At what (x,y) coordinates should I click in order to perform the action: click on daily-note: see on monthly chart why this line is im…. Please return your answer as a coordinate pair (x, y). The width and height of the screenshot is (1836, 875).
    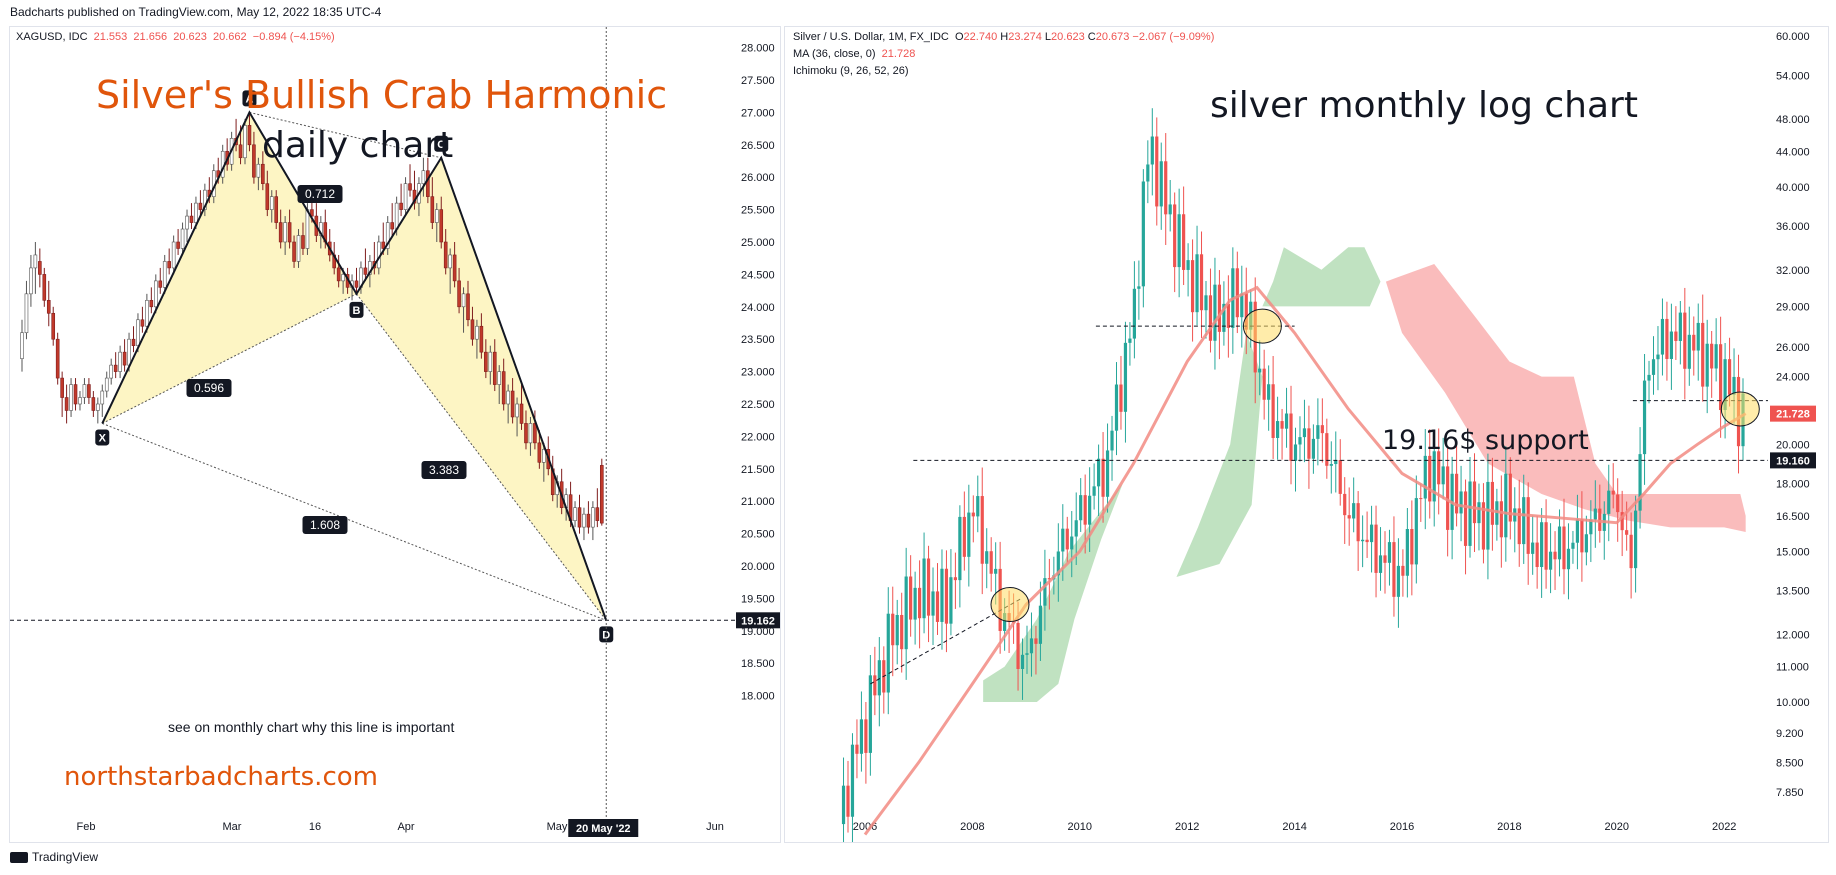
    Looking at the image, I should click on (311, 727).